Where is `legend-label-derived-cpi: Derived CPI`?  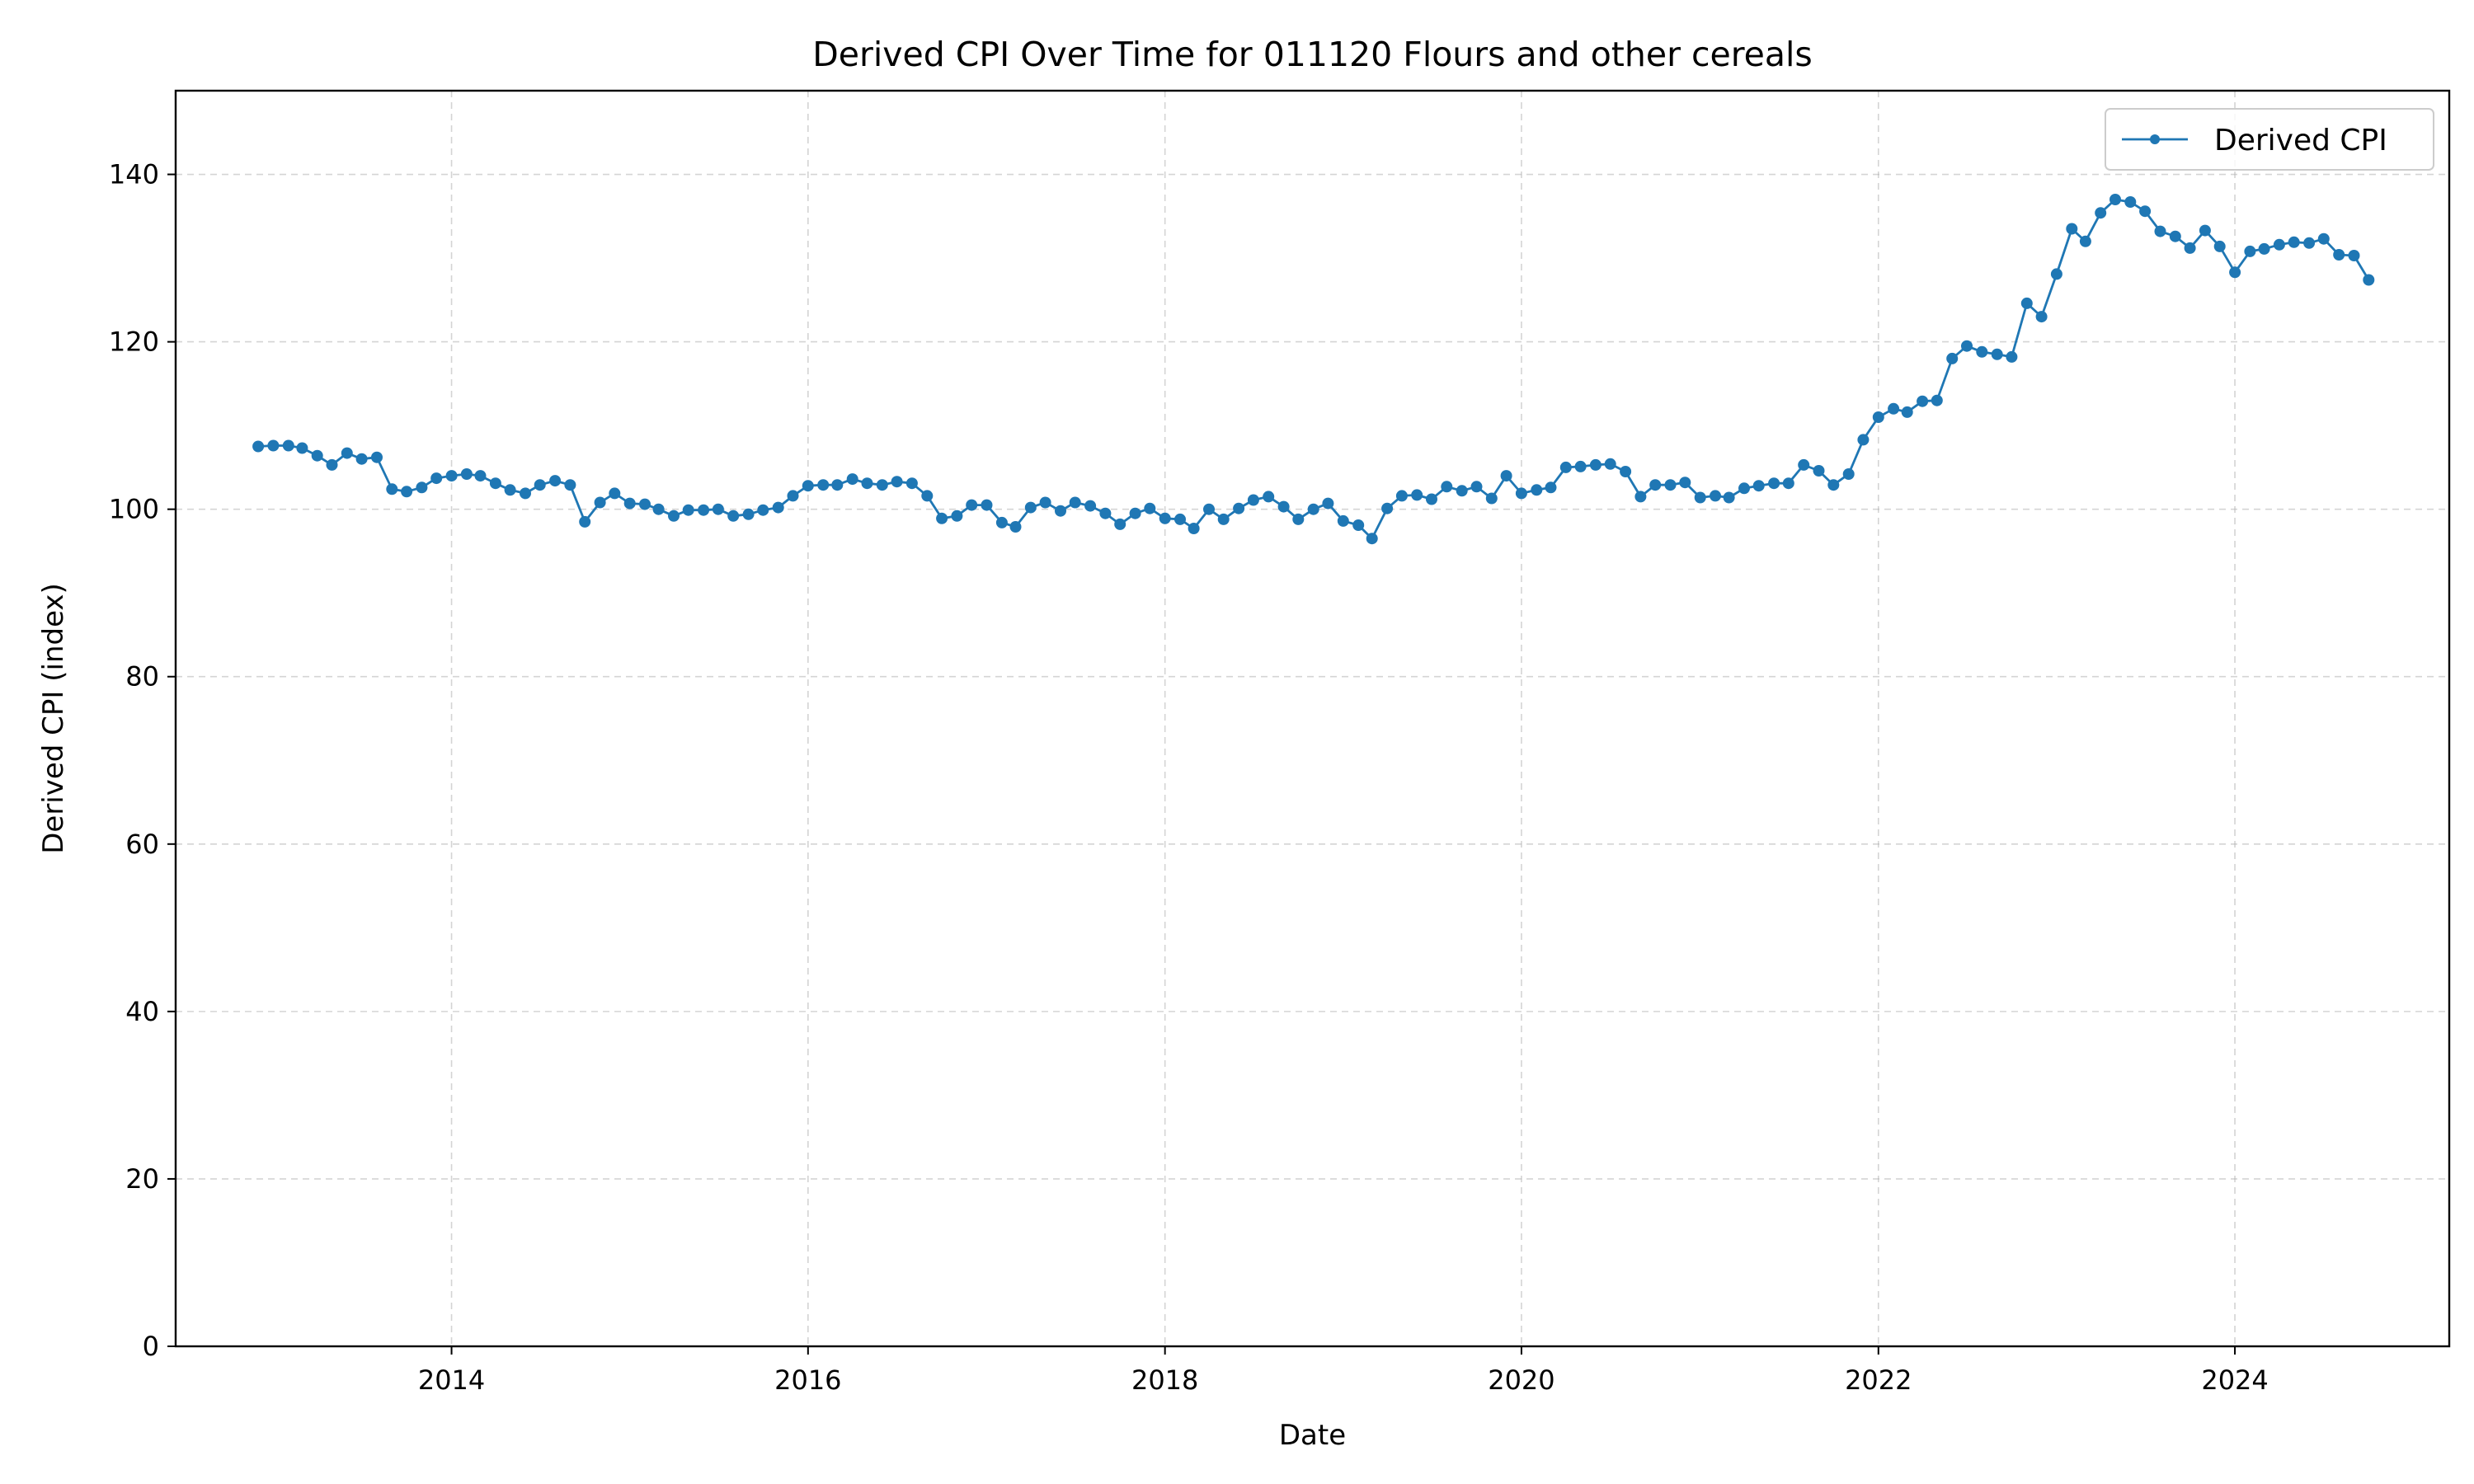 legend-label-derived-cpi: Derived CPI is located at coordinates (2300, 140).